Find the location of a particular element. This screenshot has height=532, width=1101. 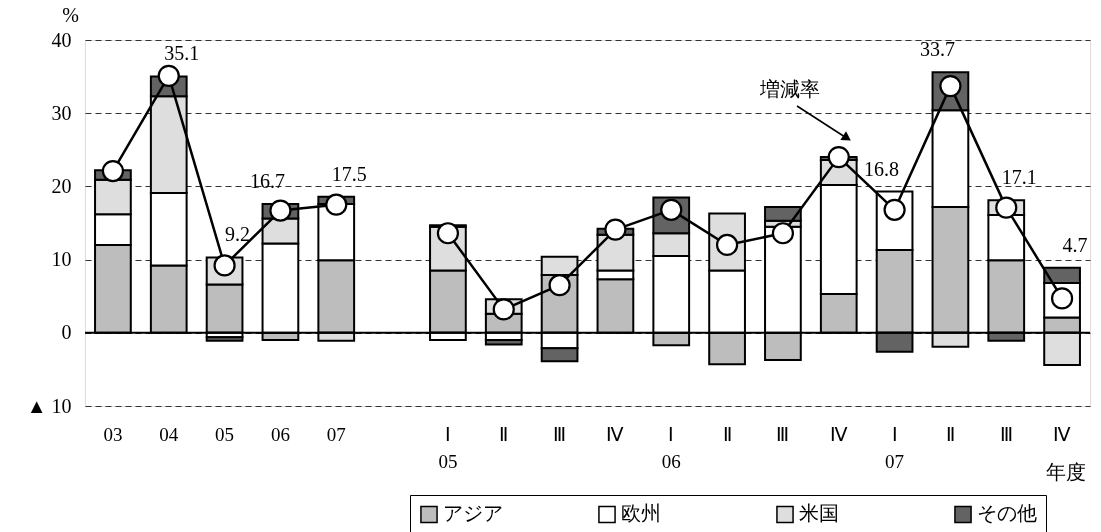

x-tick-label: Ⅰ 06 is located at coordinates (671, 447).